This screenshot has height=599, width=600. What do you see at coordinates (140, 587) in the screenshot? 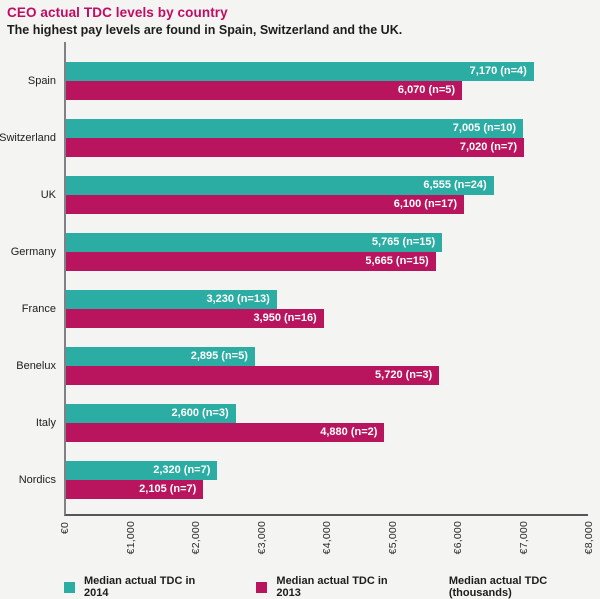
I see `legend-label: Median actual TDC in 2014` at bounding box center [140, 587].